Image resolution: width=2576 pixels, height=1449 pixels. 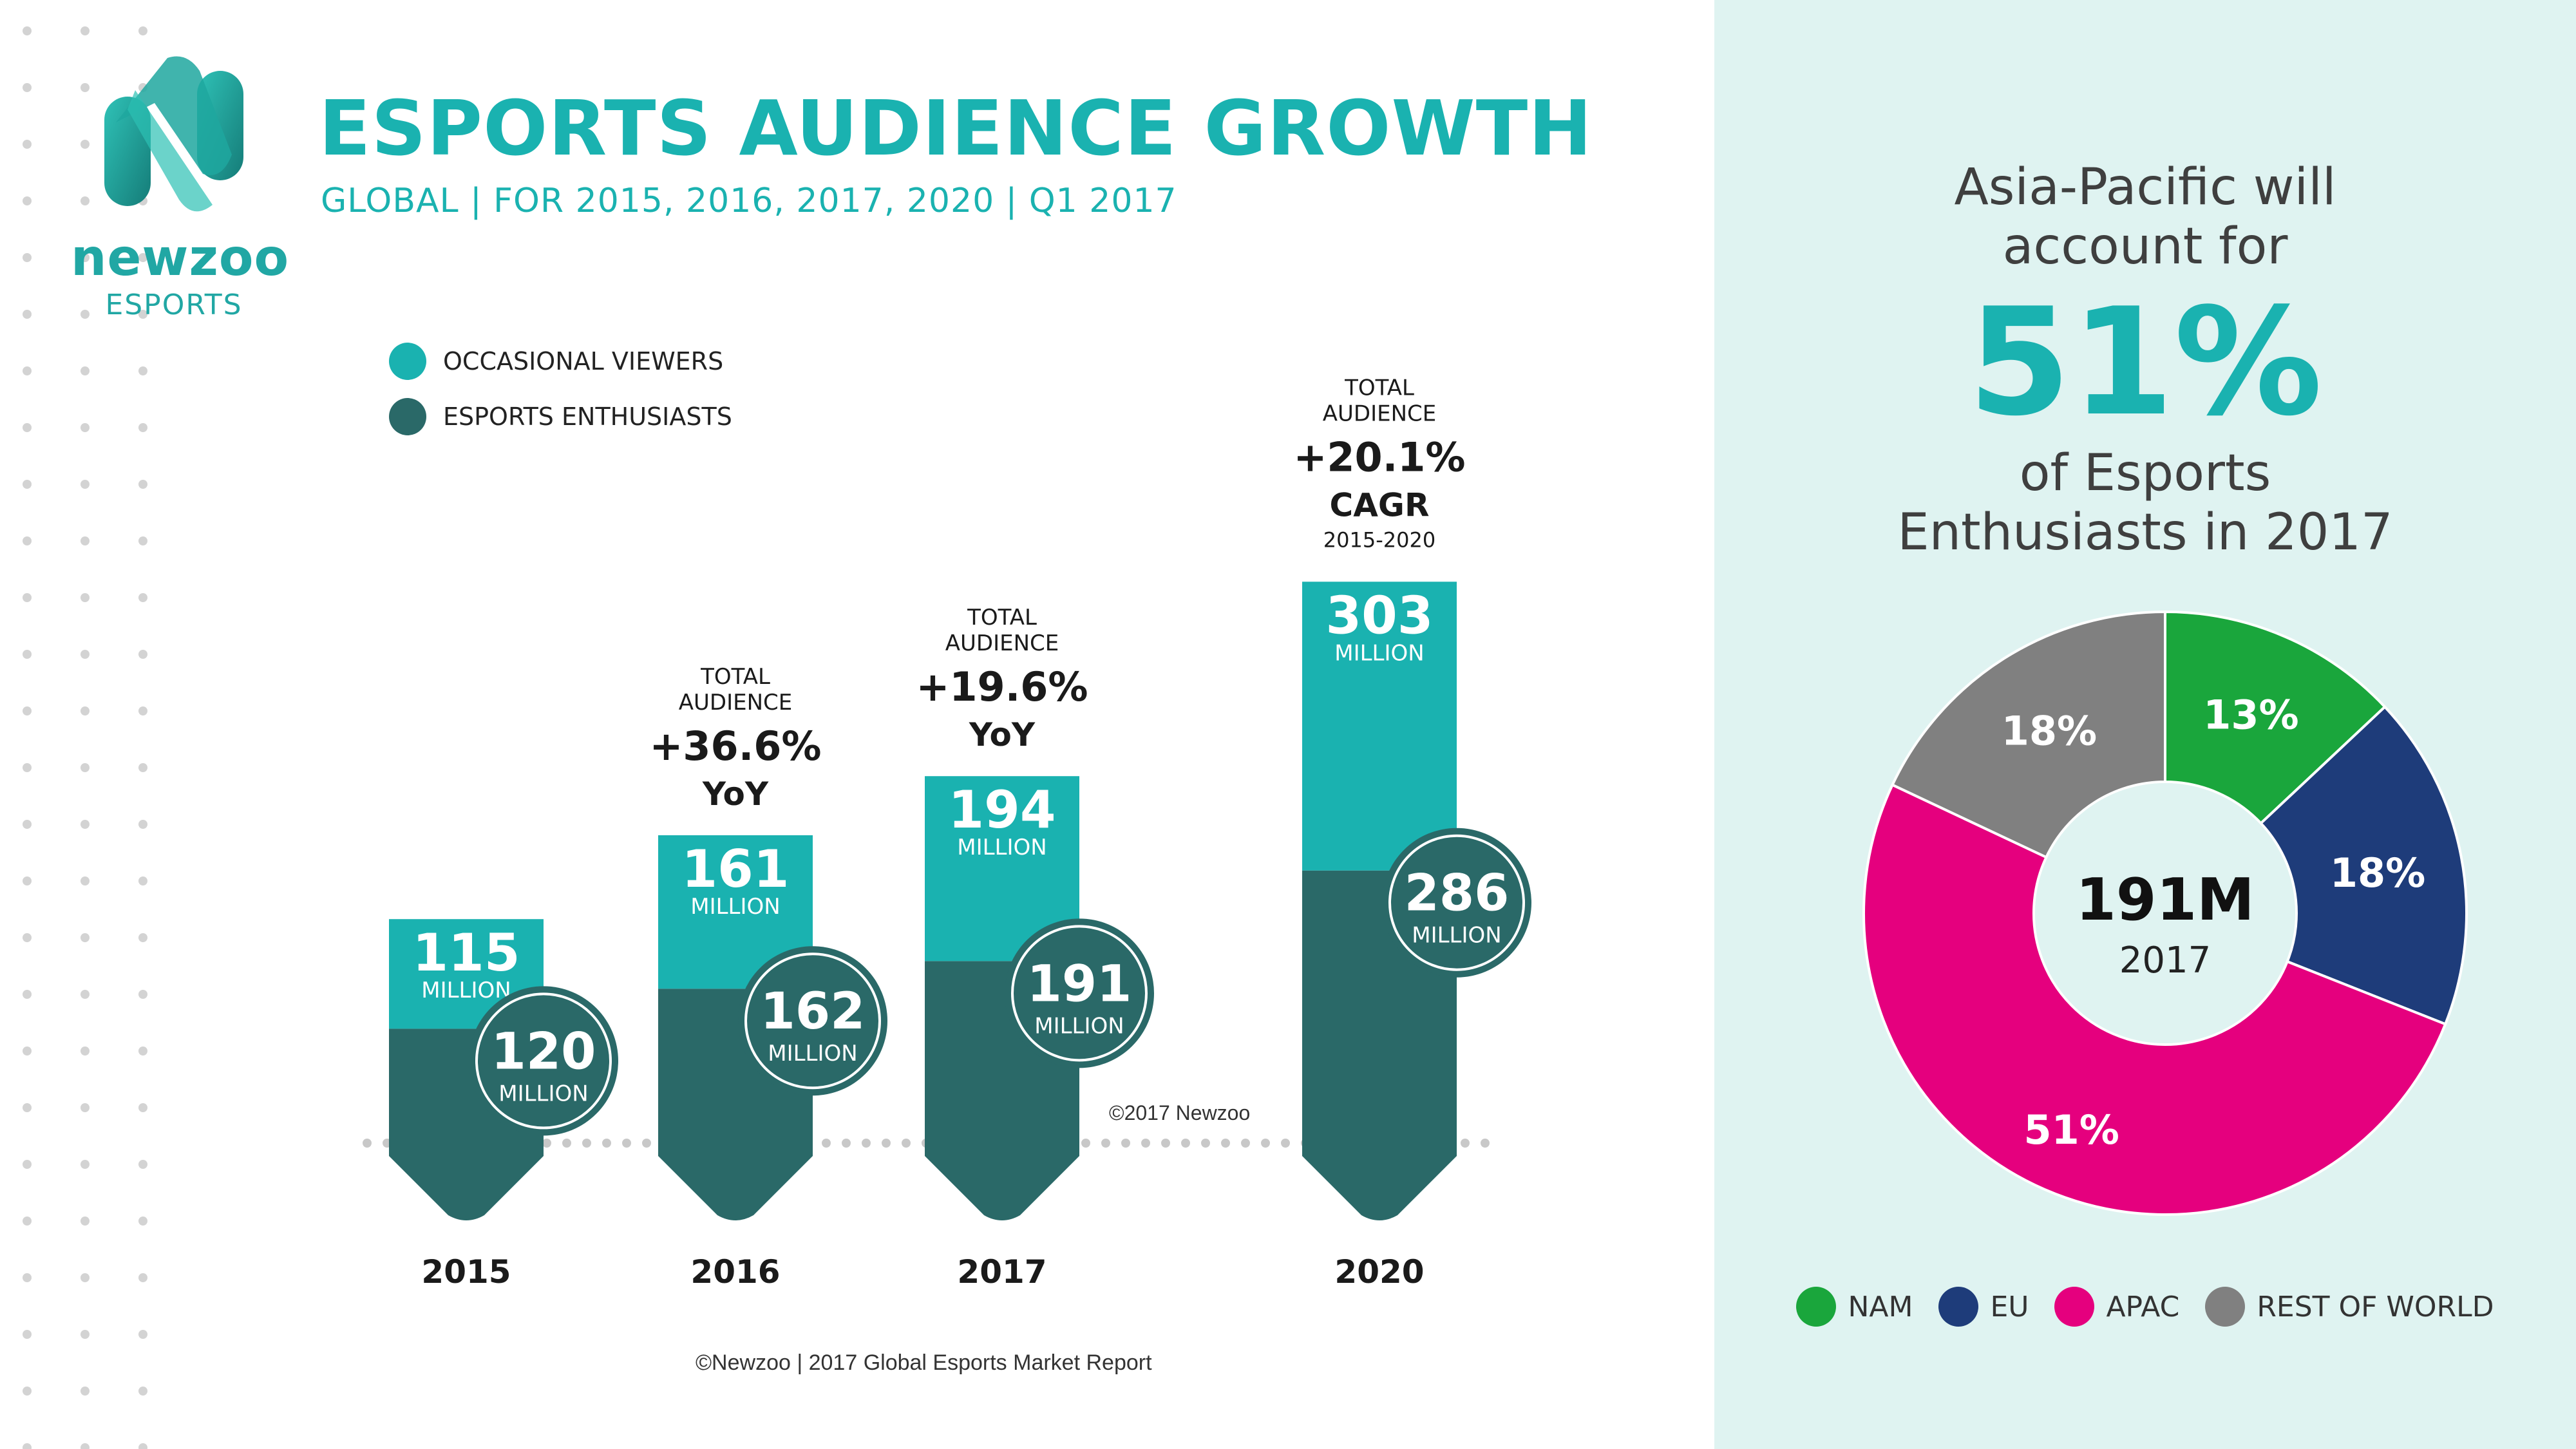 I want to click on legend-swatch-nam, so click(x=1816, y=1307).